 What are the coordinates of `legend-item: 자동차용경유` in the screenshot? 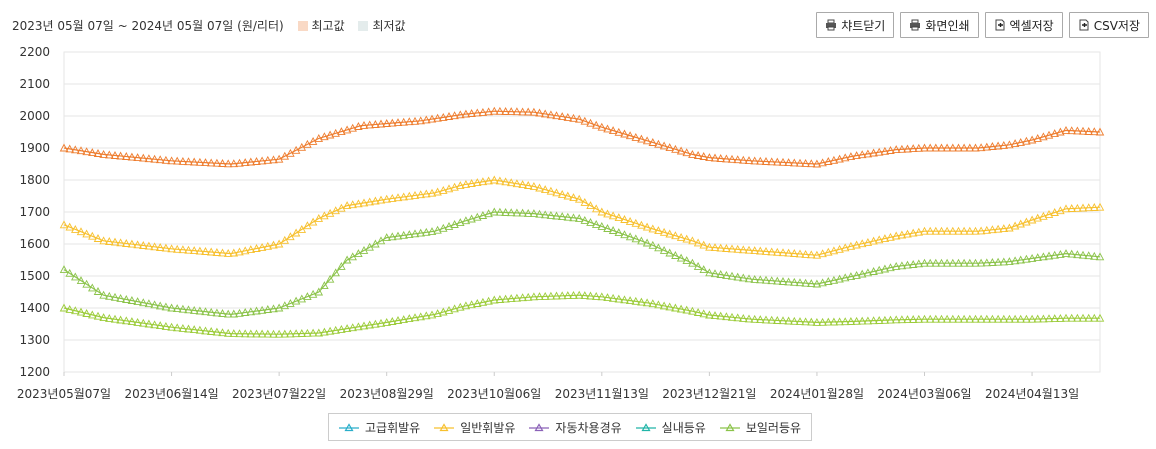 It's located at (575, 427).